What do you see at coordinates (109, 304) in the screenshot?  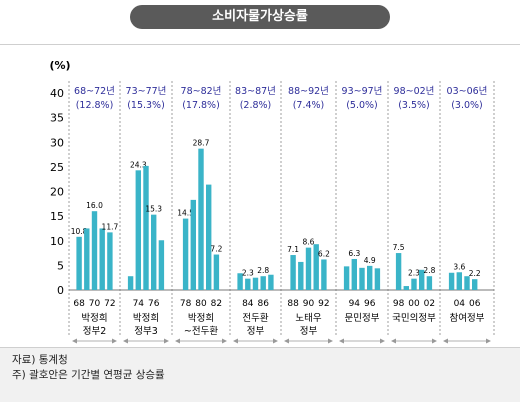 I see `x-tick-label: 72` at bounding box center [109, 304].